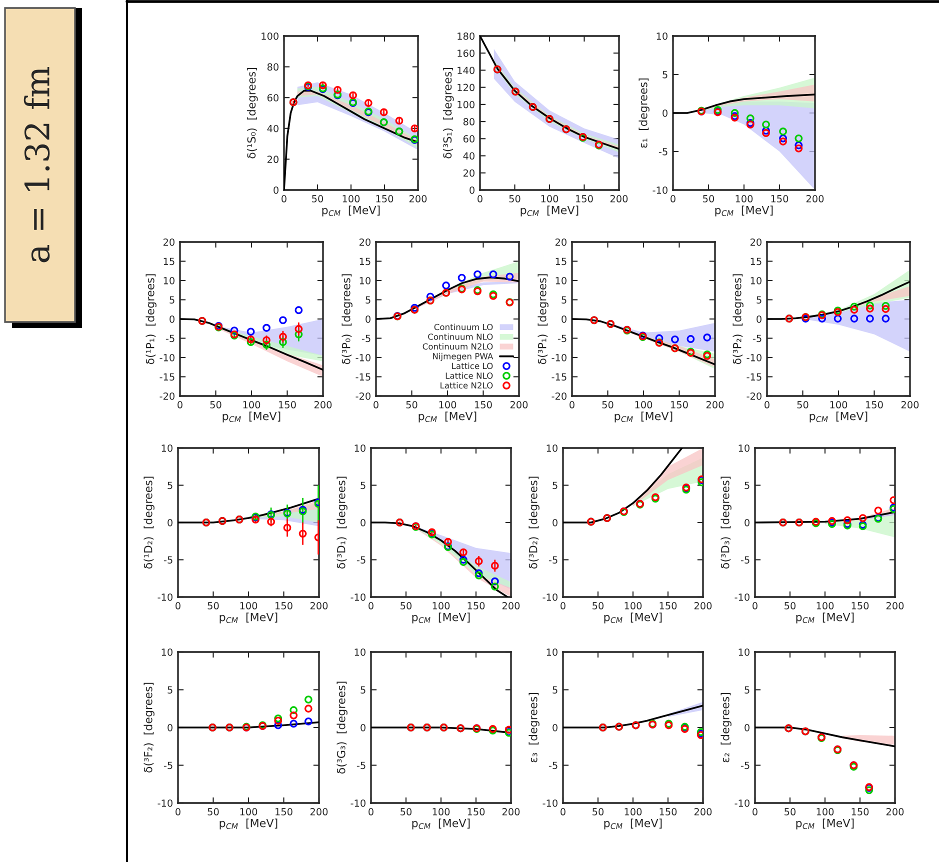  I want to click on legend-label: Continuum LO, so click(463, 327).